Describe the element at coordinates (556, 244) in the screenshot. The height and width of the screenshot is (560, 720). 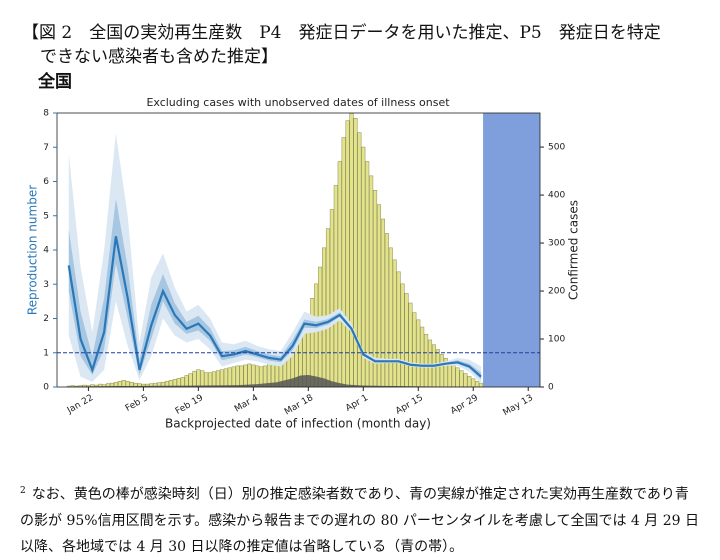
I see `y2-tick-label: 300` at that location.